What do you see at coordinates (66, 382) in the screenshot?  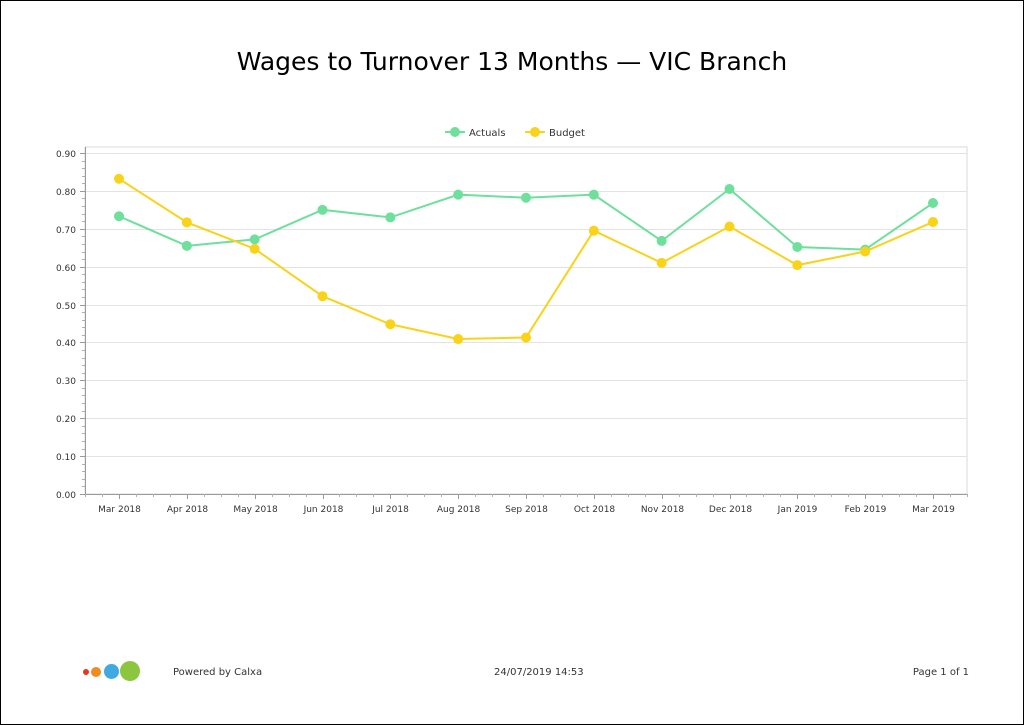 I see `y-tick-label: 0.30` at bounding box center [66, 382].